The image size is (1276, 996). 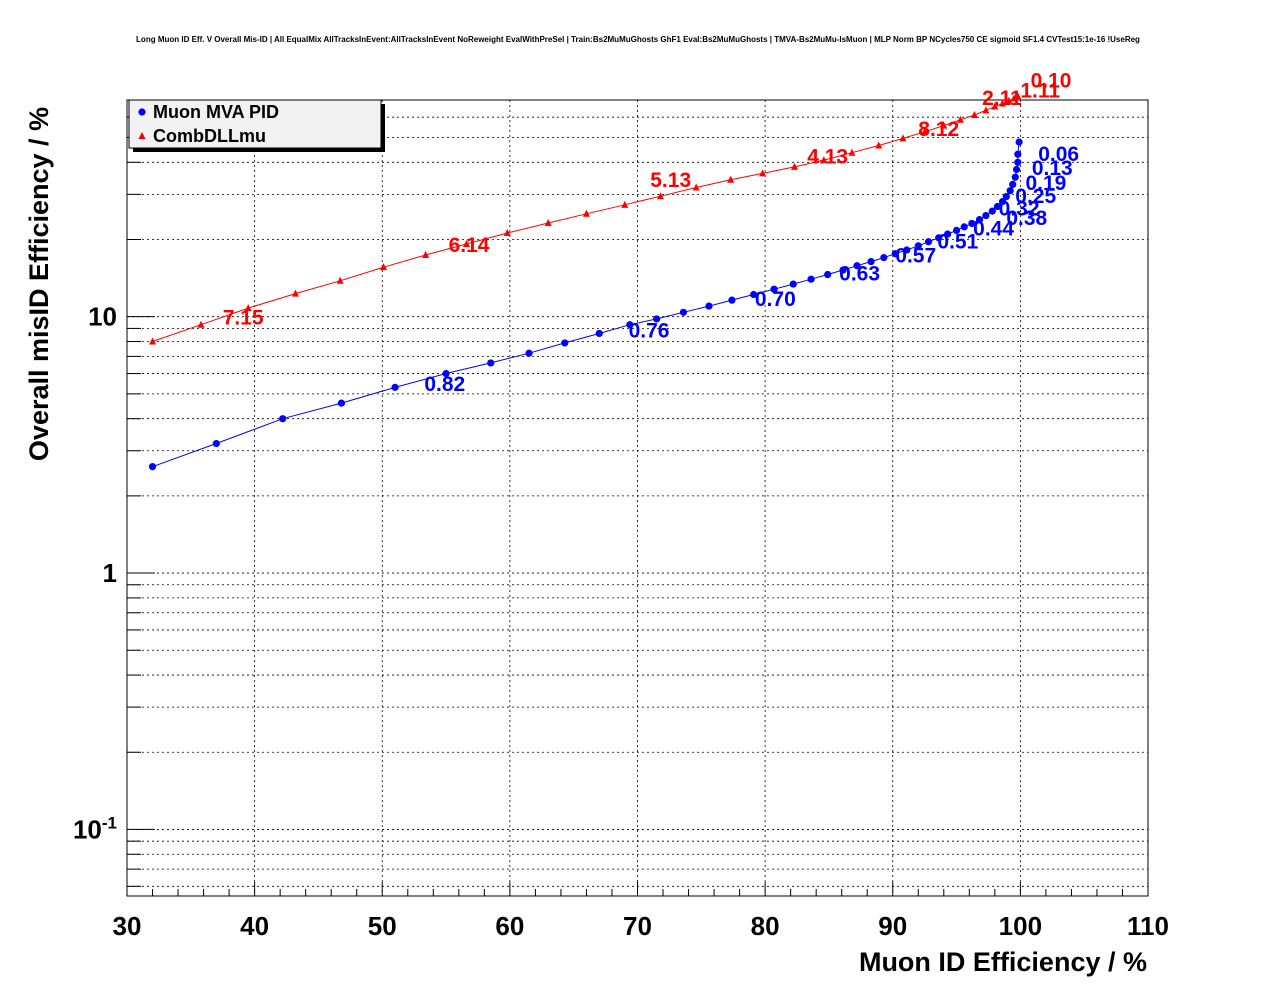 I want to click on data-label: 8.12, so click(x=938, y=129).